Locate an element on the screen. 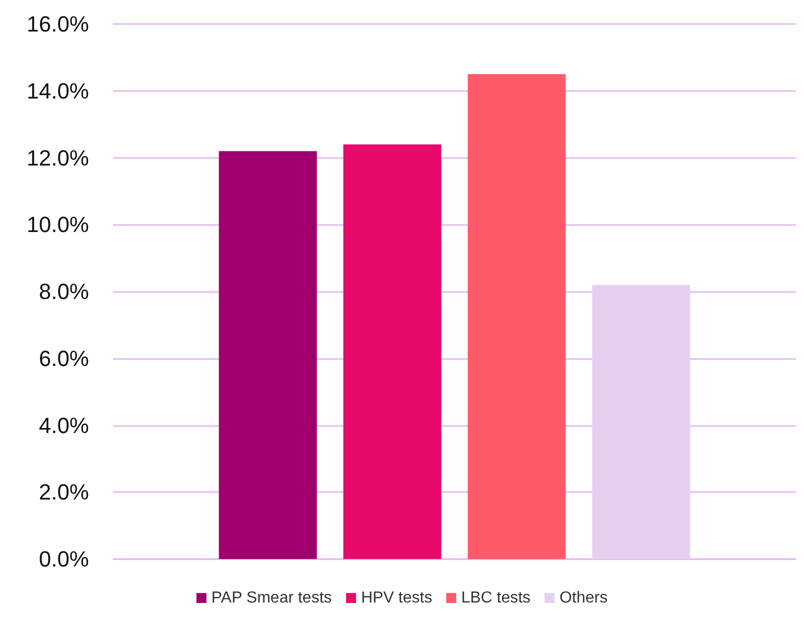 This screenshot has height=621, width=804. y-tick-label: 12.0% is located at coordinates (57, 157).